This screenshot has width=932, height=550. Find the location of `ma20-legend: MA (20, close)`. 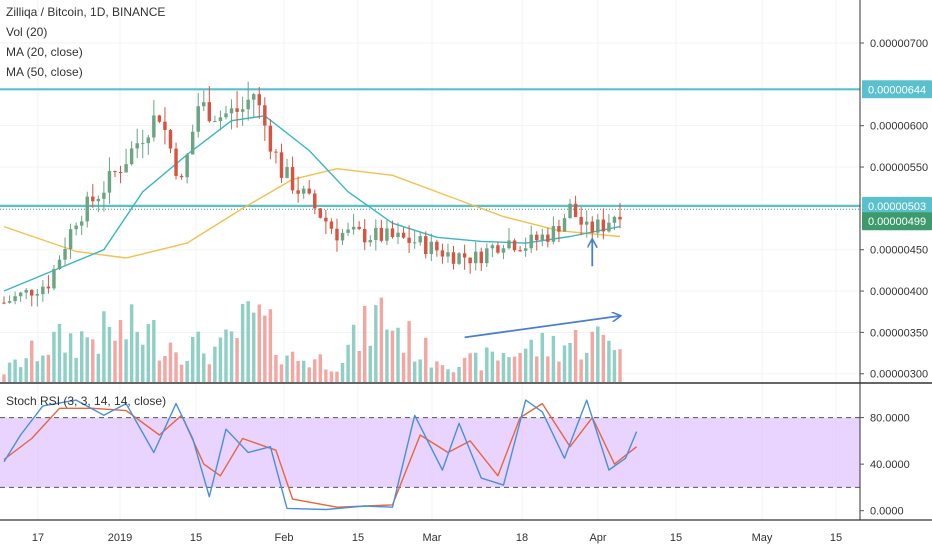

ma20-legend: MA (20, close) is located at coordinates (44, 52).